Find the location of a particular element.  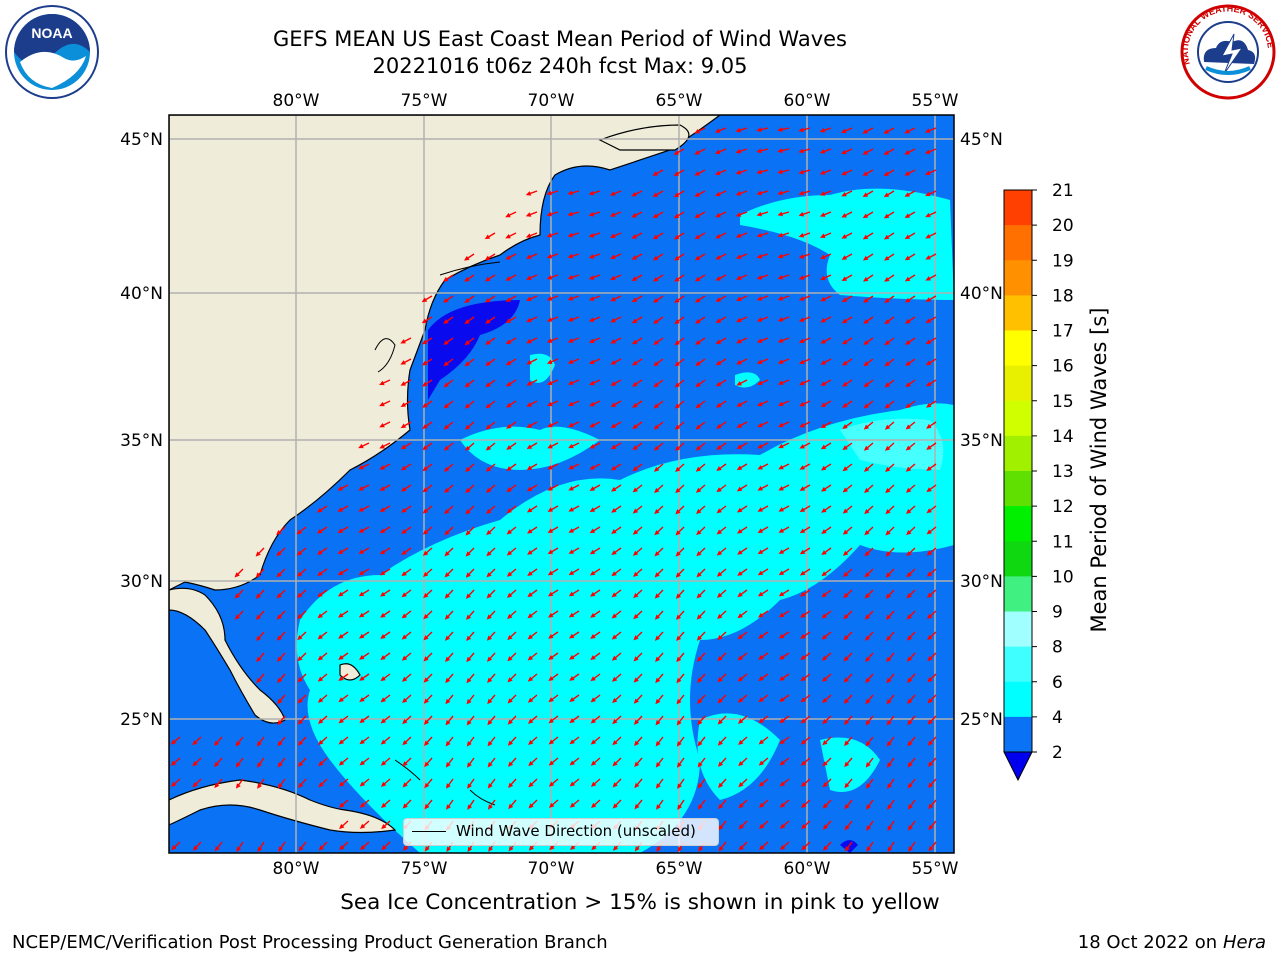

lon-label-top: 65°W is located at coordinates (679, 101).